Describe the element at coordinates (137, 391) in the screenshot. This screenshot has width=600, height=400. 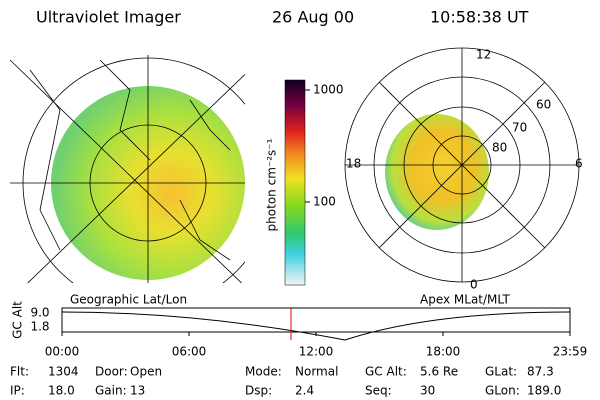
I see `status-value: 13` at that location.